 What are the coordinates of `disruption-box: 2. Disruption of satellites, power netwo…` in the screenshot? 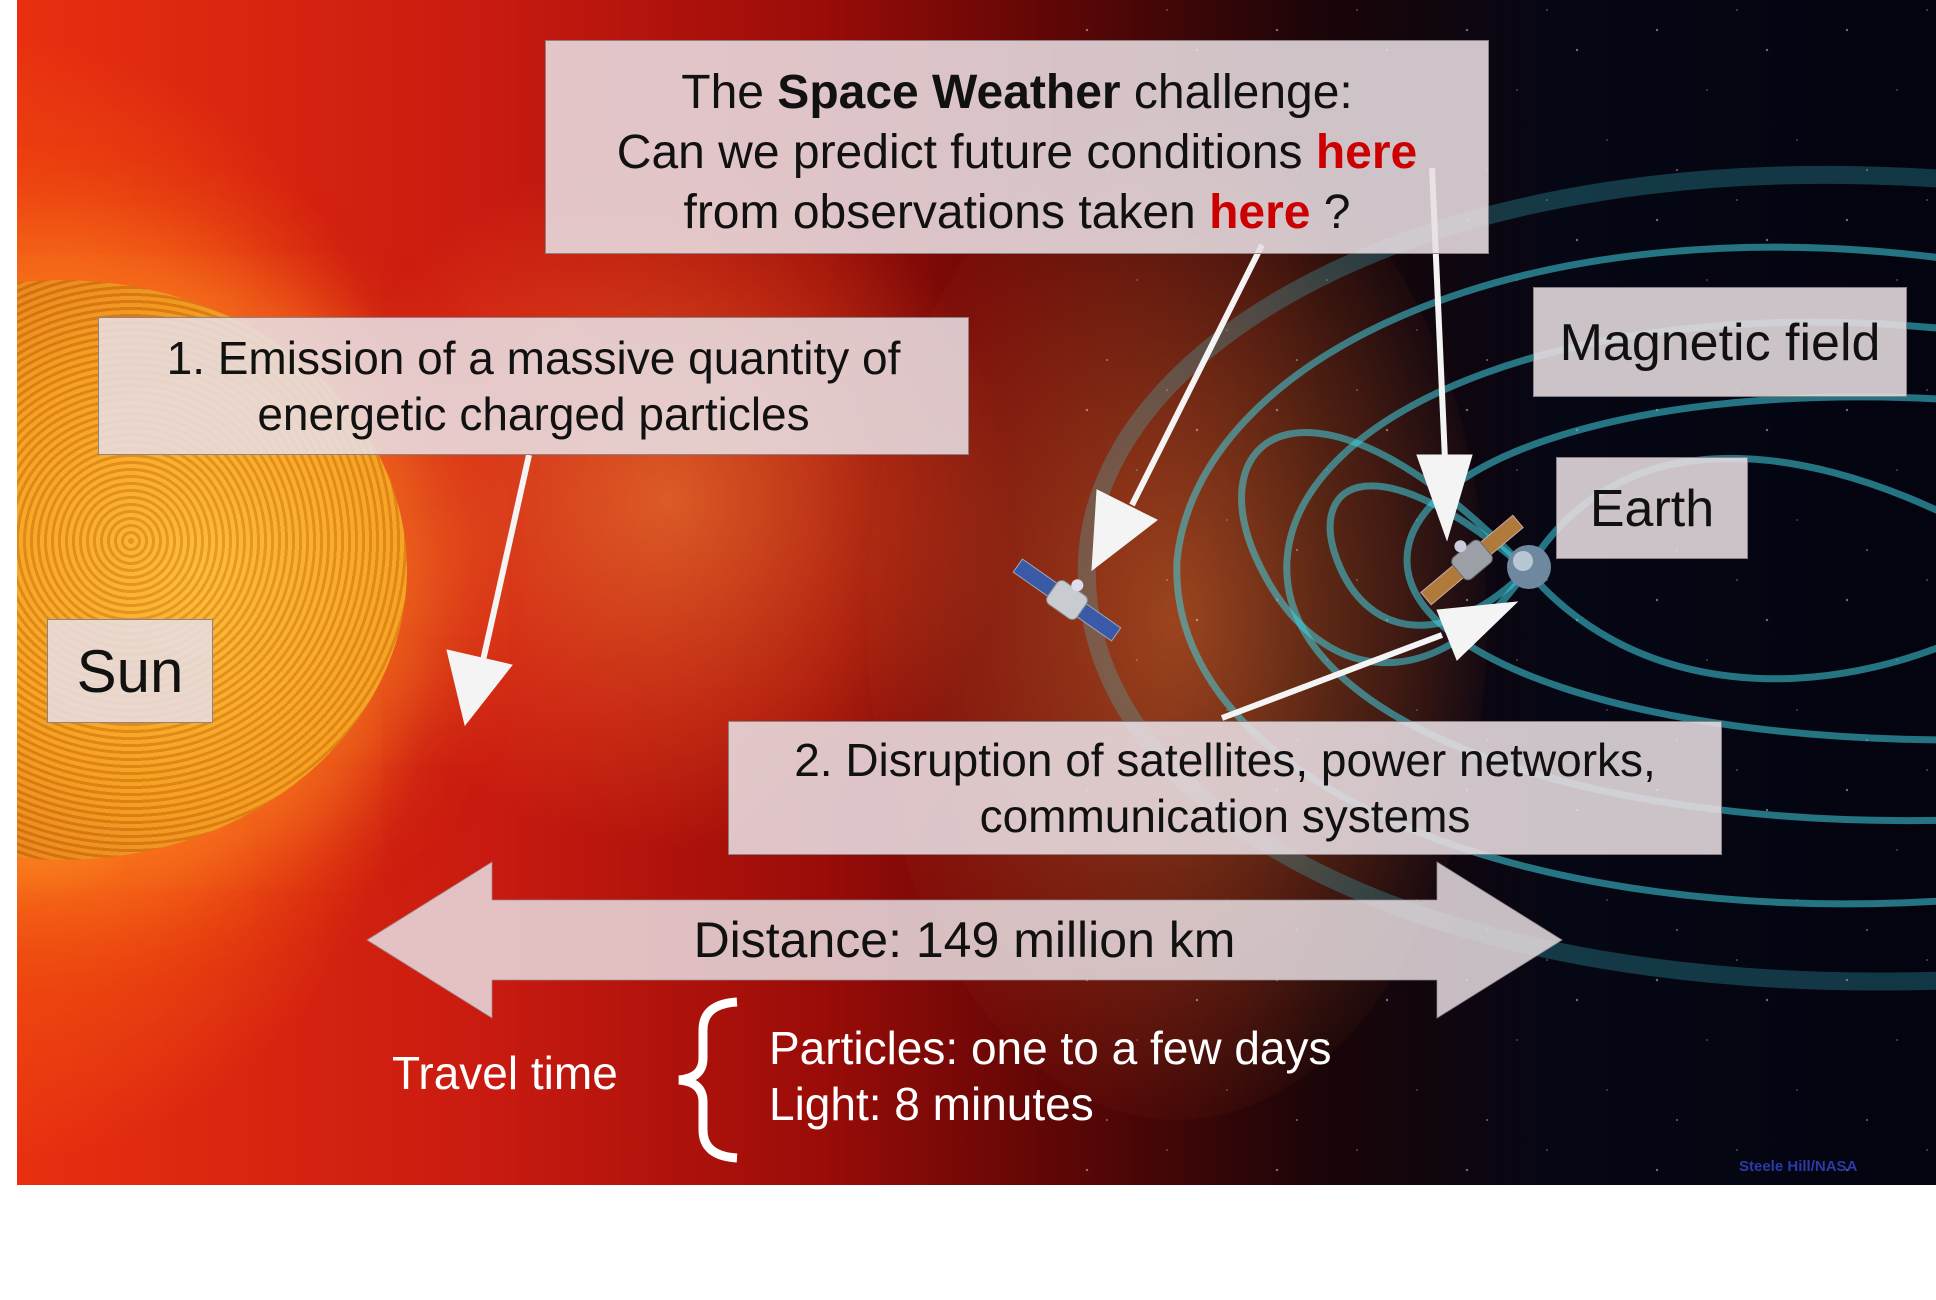 It's located at (1225, 788).